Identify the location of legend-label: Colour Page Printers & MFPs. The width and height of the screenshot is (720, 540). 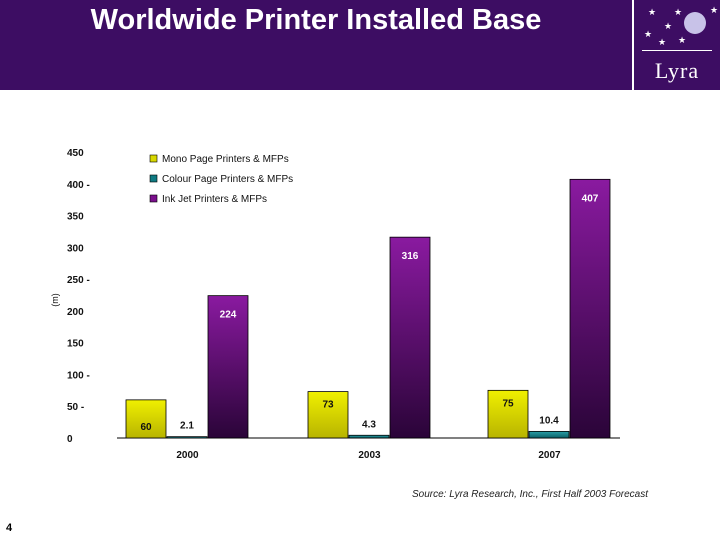
(227, 179).